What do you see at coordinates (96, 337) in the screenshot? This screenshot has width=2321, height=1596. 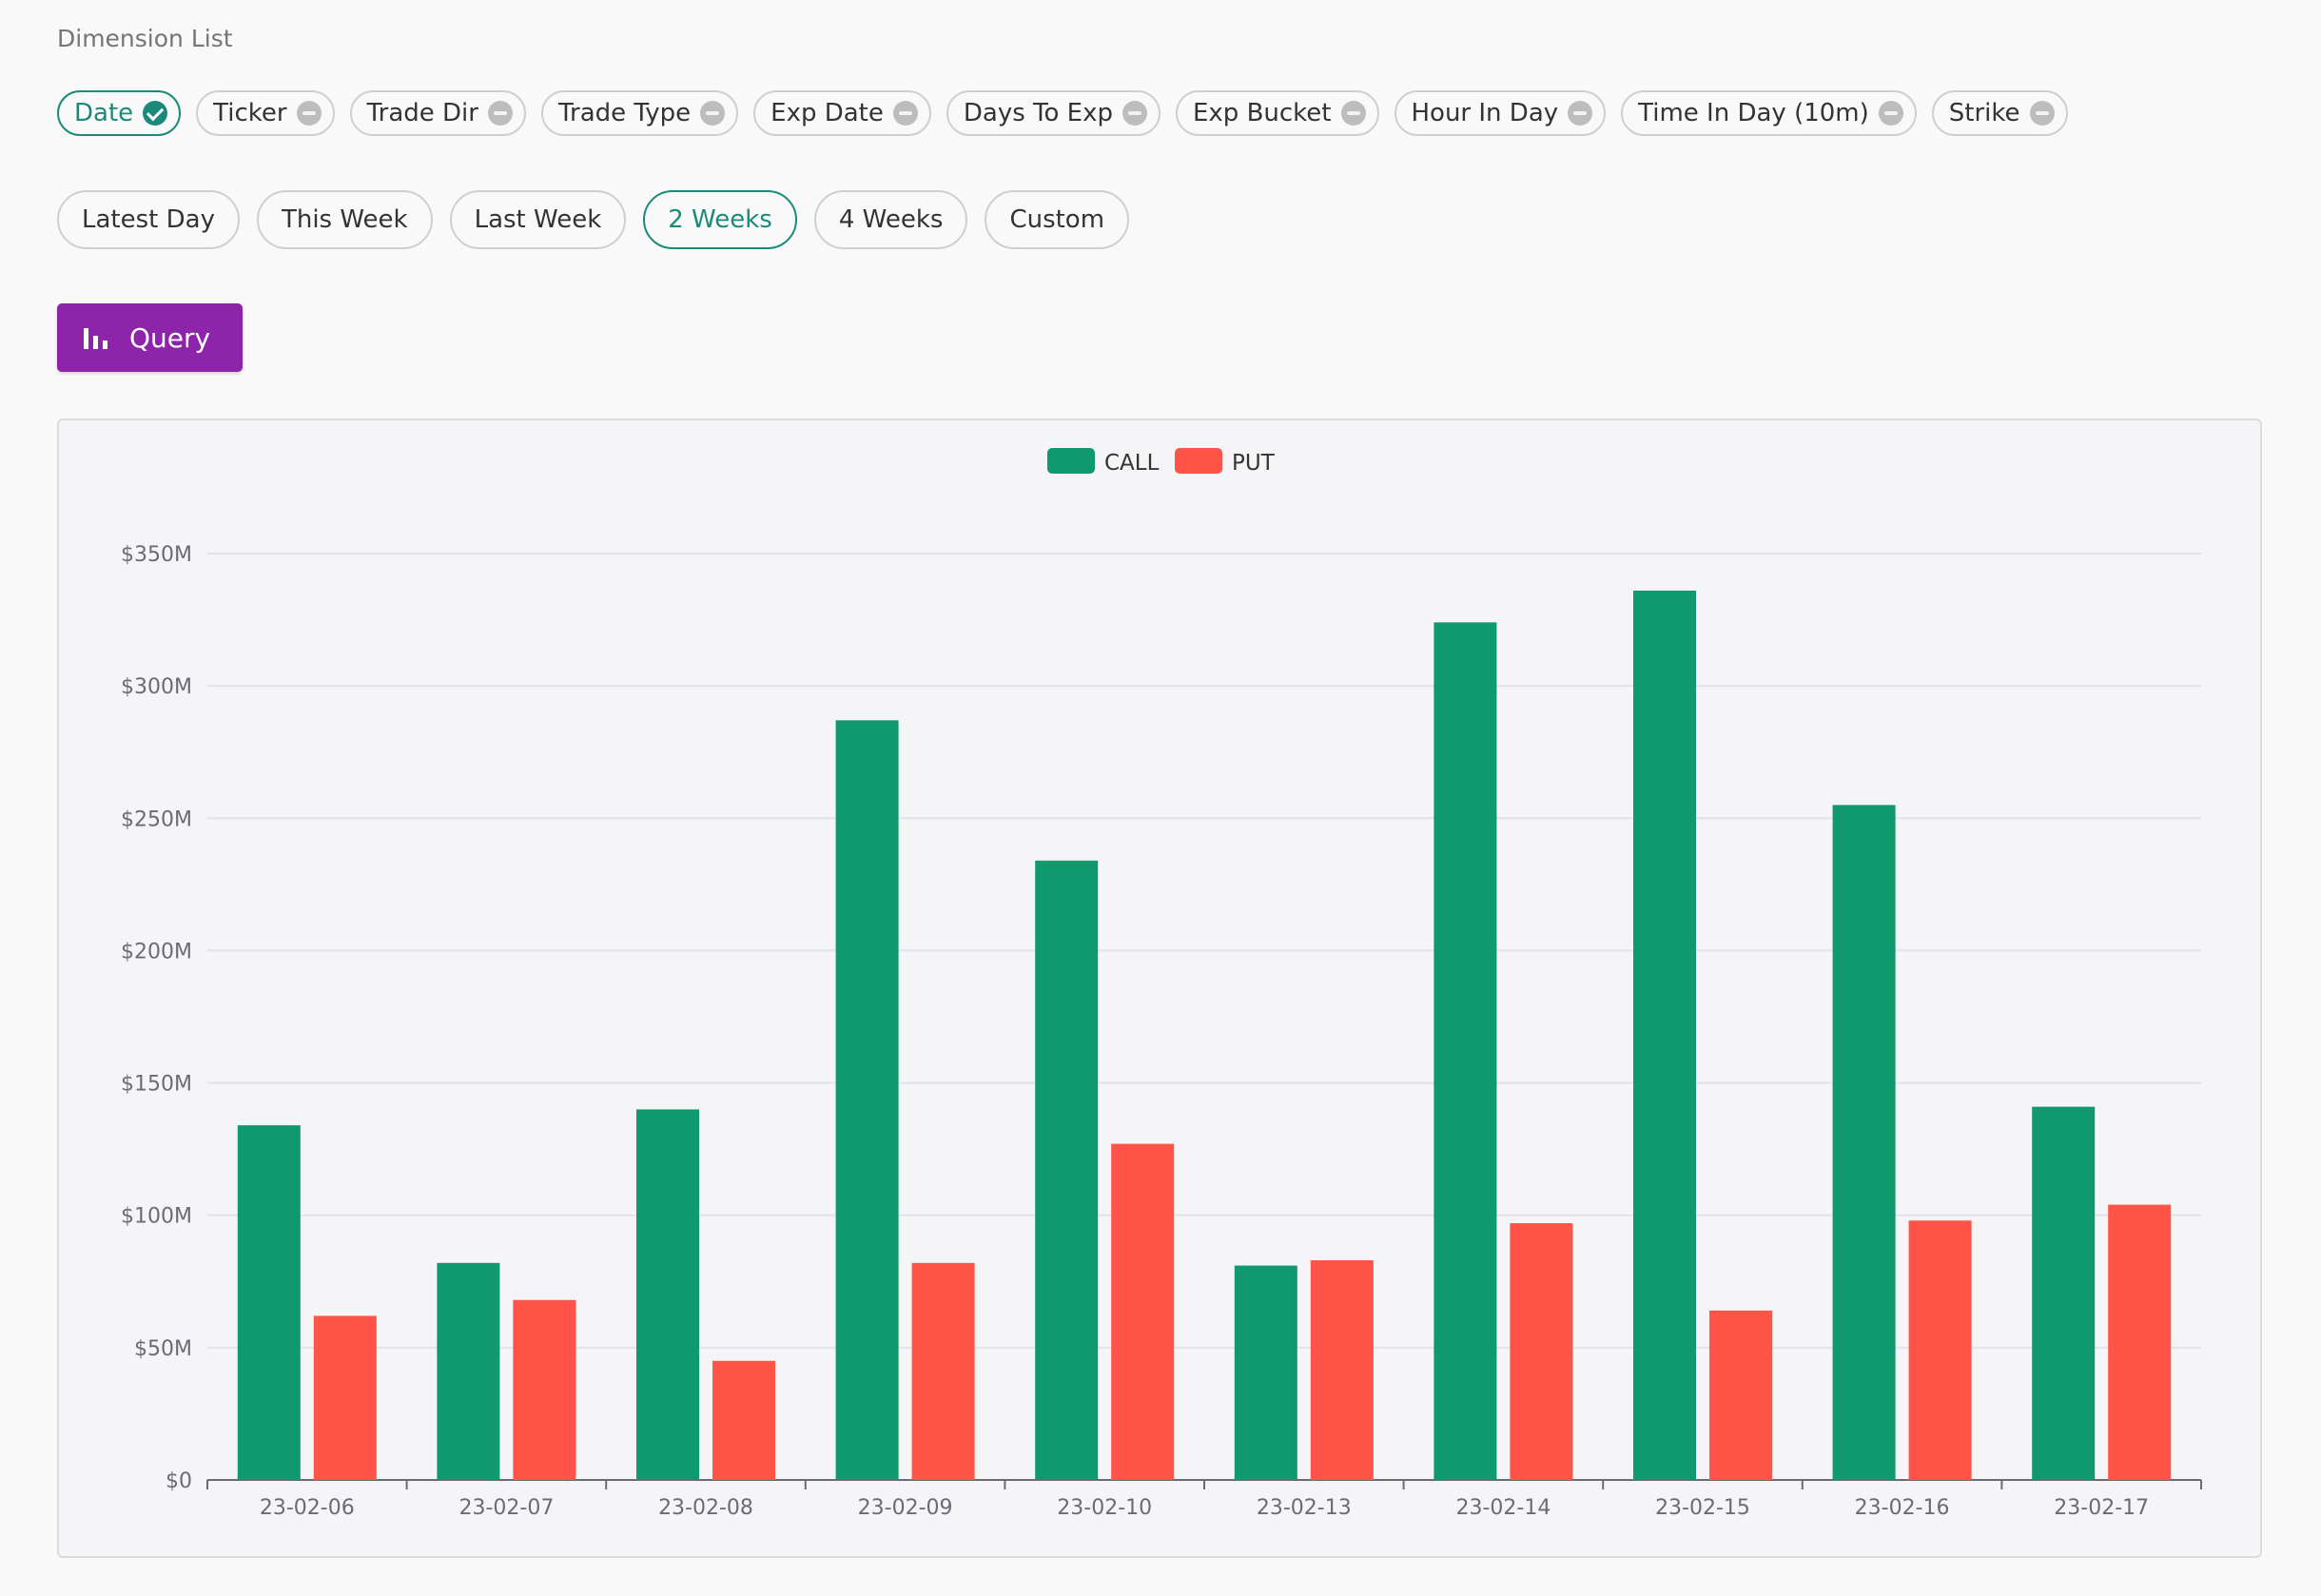 I see `bar-chart-icon` at bounding box center [96, 337].